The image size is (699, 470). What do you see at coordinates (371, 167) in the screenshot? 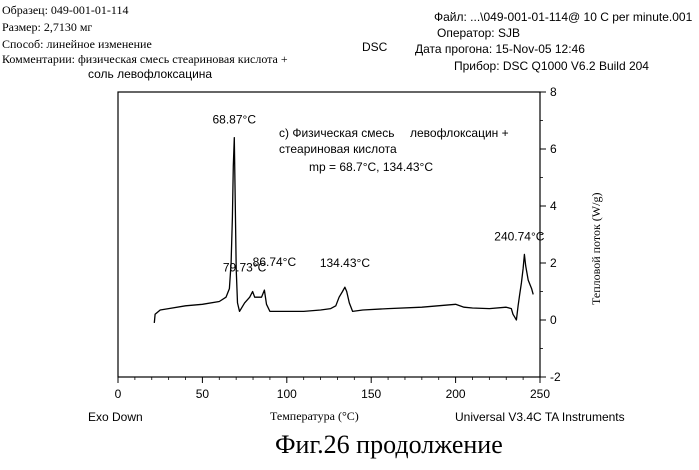
I see `annotation-line3: mp = 68.7°C, 134.43°C` at bounding box center [371, 167].